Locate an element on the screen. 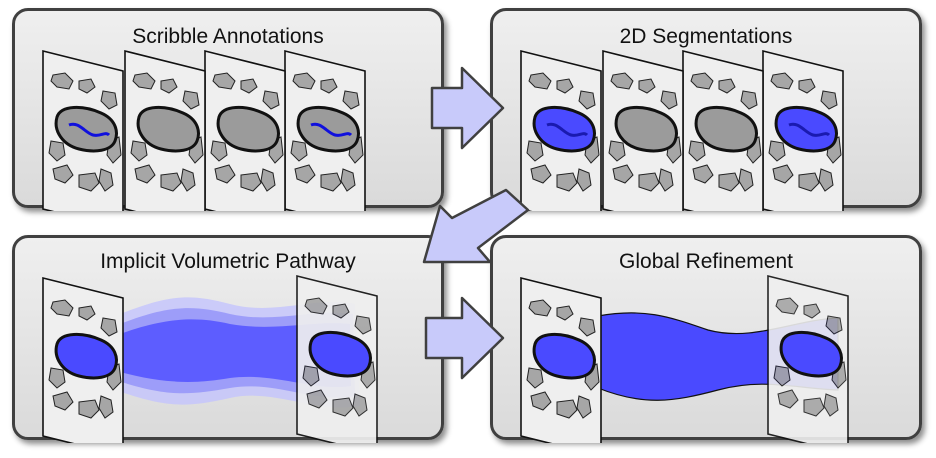 This screenshot has width=936, height=458. refinement-slice-end is located at coordinates (808, 359).